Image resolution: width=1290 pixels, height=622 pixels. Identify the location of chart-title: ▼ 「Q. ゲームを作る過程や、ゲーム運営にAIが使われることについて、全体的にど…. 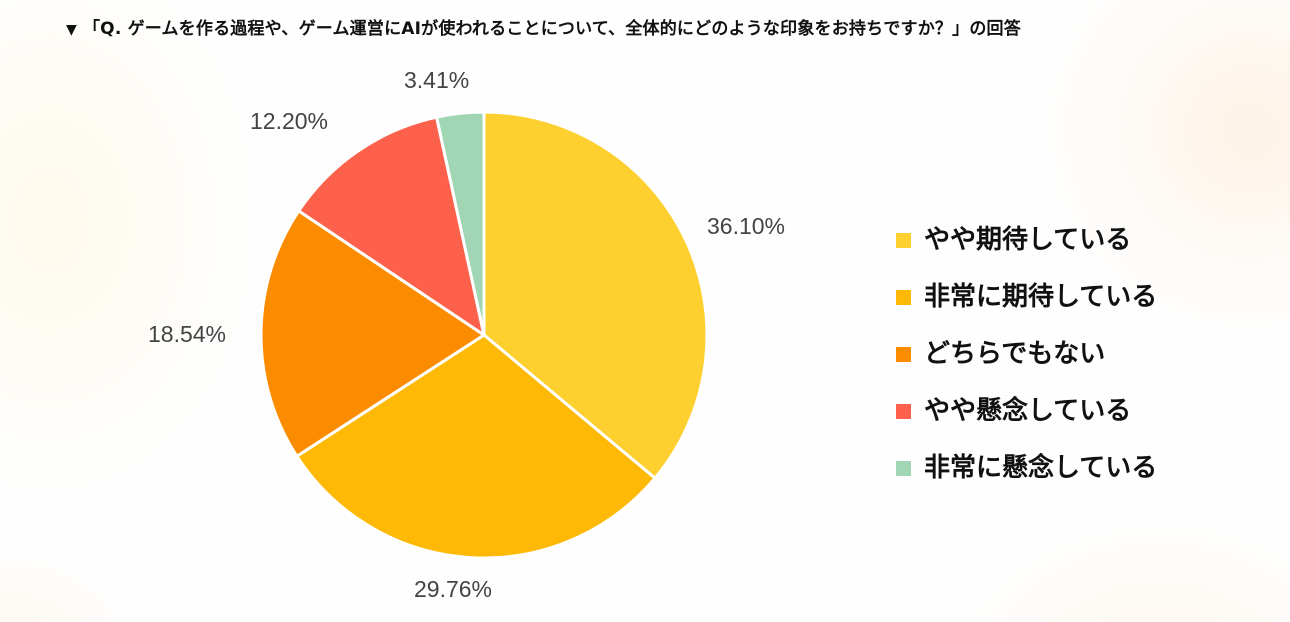
(543, 26).